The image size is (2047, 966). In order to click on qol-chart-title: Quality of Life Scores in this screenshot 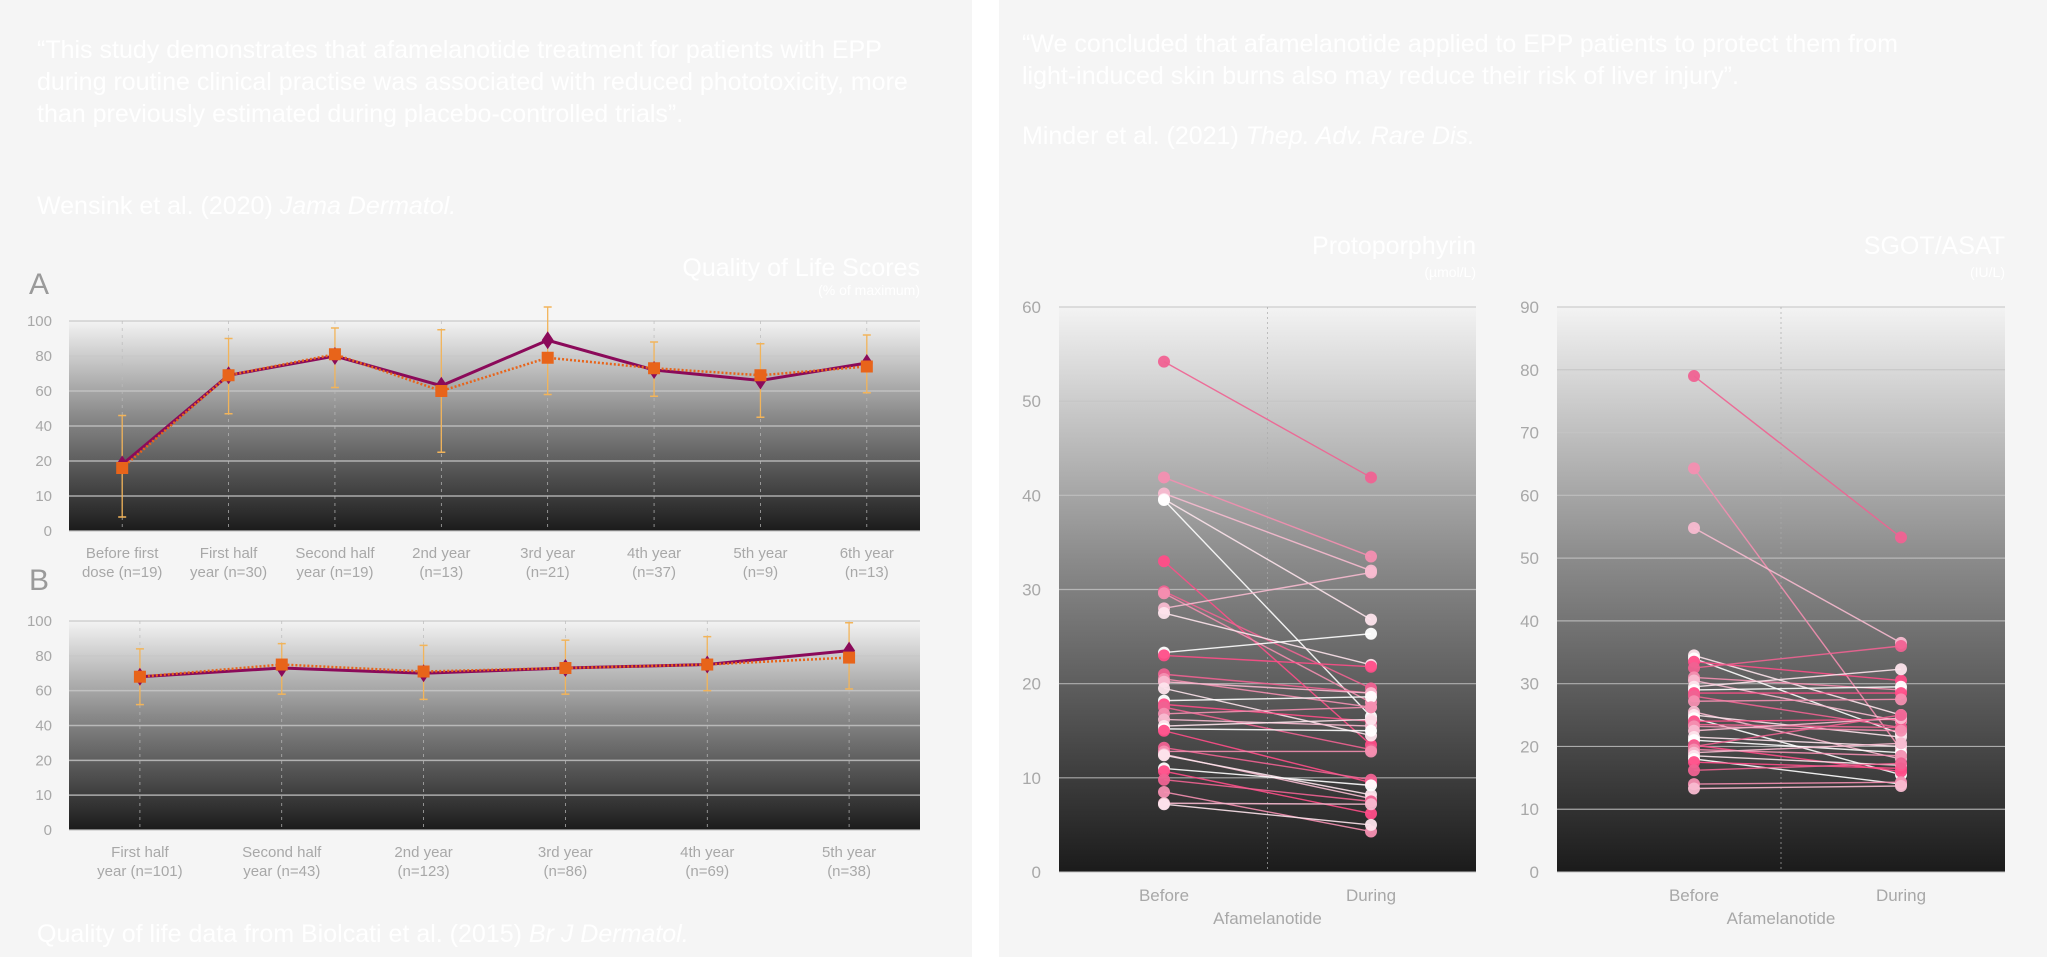, I will do `click(801, 268)`.